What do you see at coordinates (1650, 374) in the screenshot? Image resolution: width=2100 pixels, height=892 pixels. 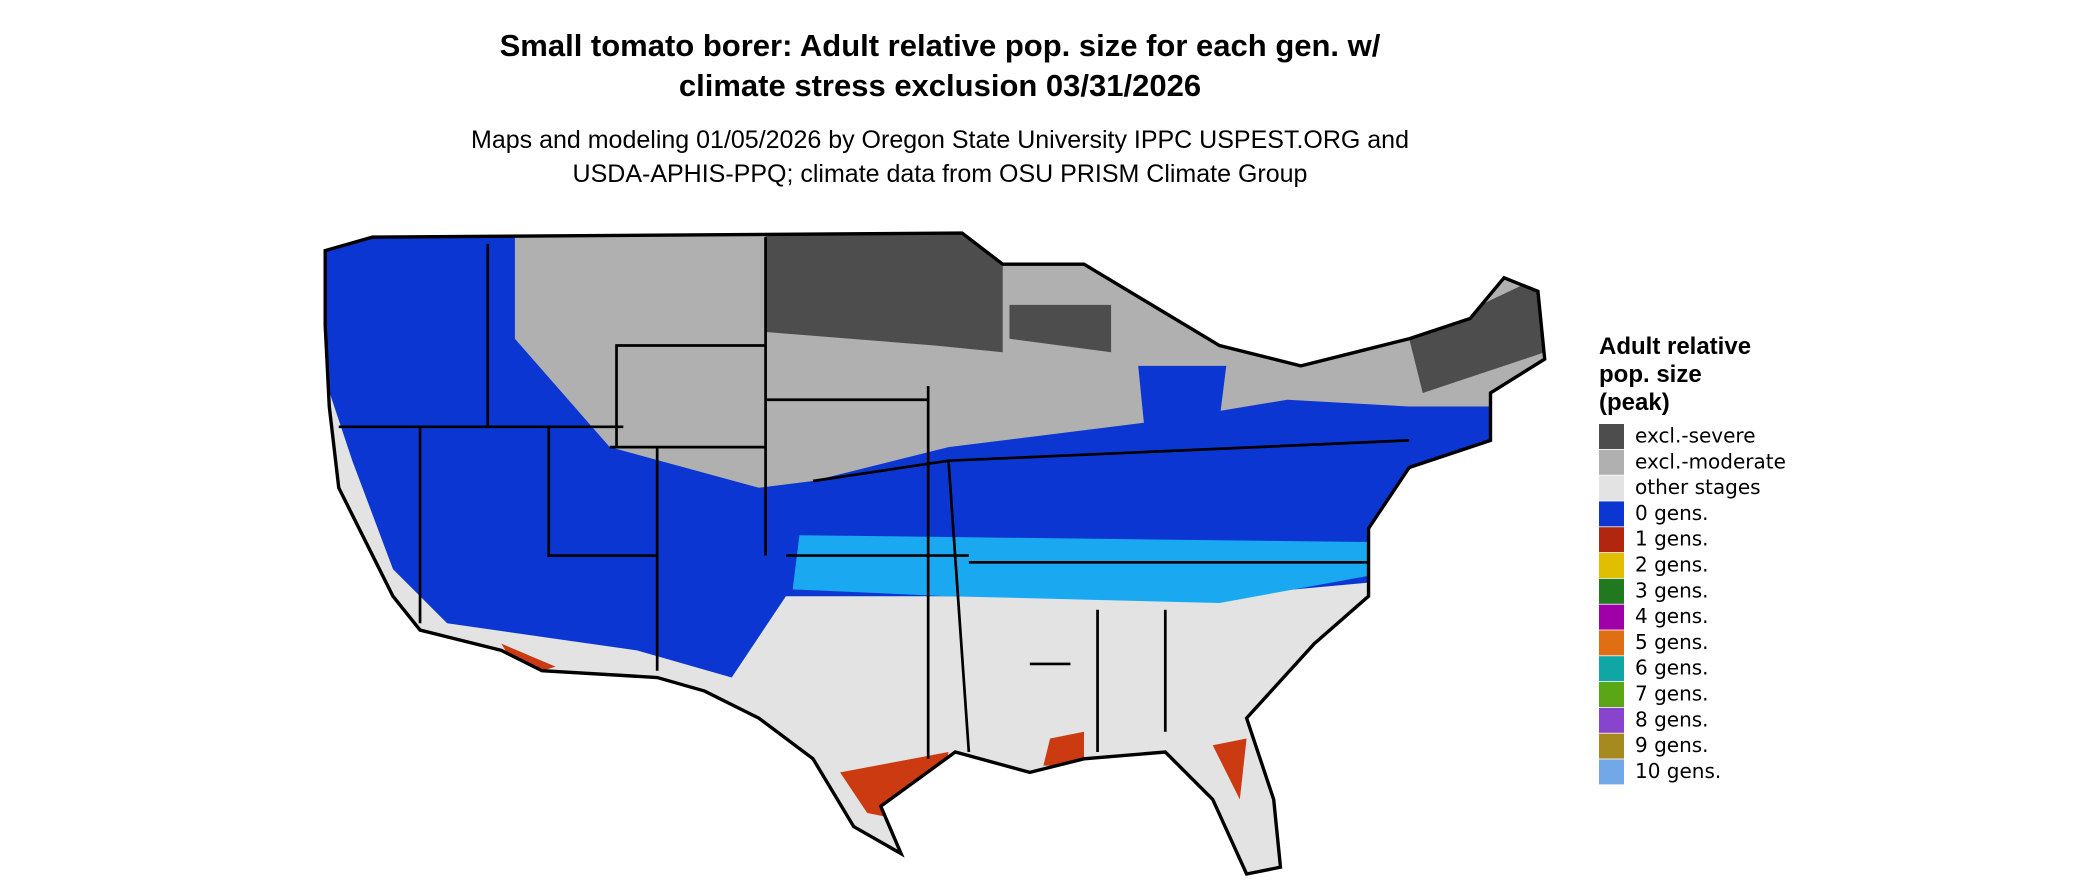 I see `legend-title-line: pop. size` at bounding box center [1650, 374].